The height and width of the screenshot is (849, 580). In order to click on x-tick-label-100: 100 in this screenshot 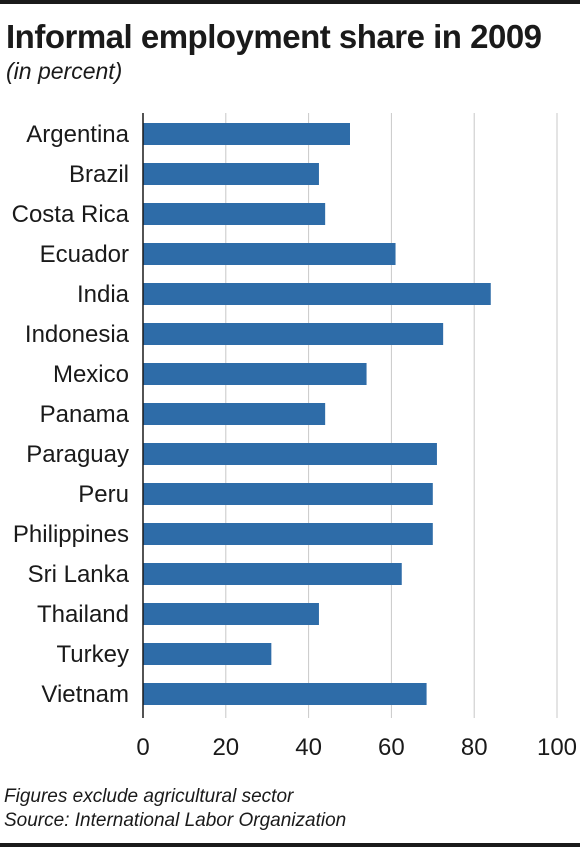, I will do `click(557, 747)`.